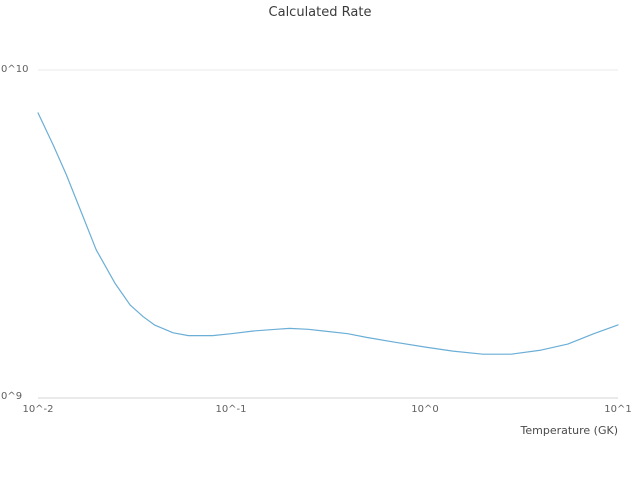 The image size is (640, 480). I want to click on x-axis-title: Temperature (GK), so click(569, 430).